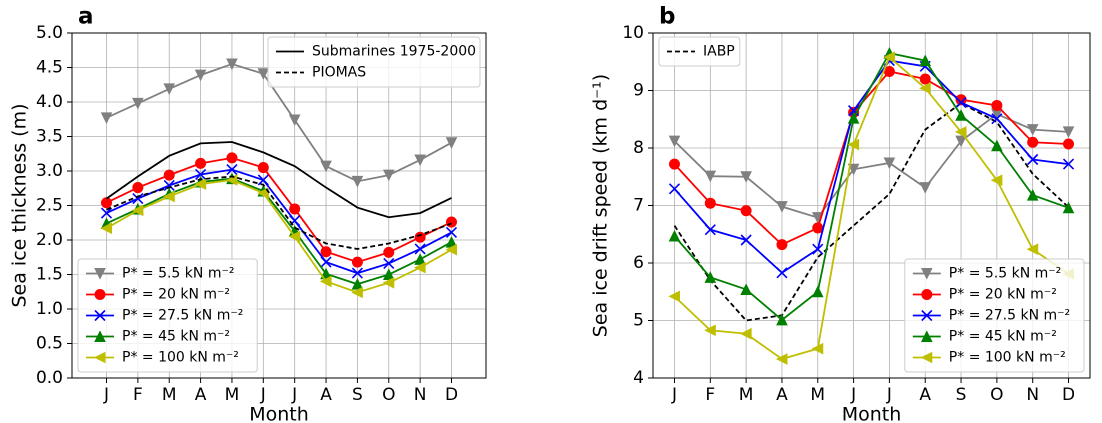 This screenshot has width=1102, height=423. Describe the element at coordinates (638, 321) in the screenshot. I see `y-tick-label: 5` at that location.